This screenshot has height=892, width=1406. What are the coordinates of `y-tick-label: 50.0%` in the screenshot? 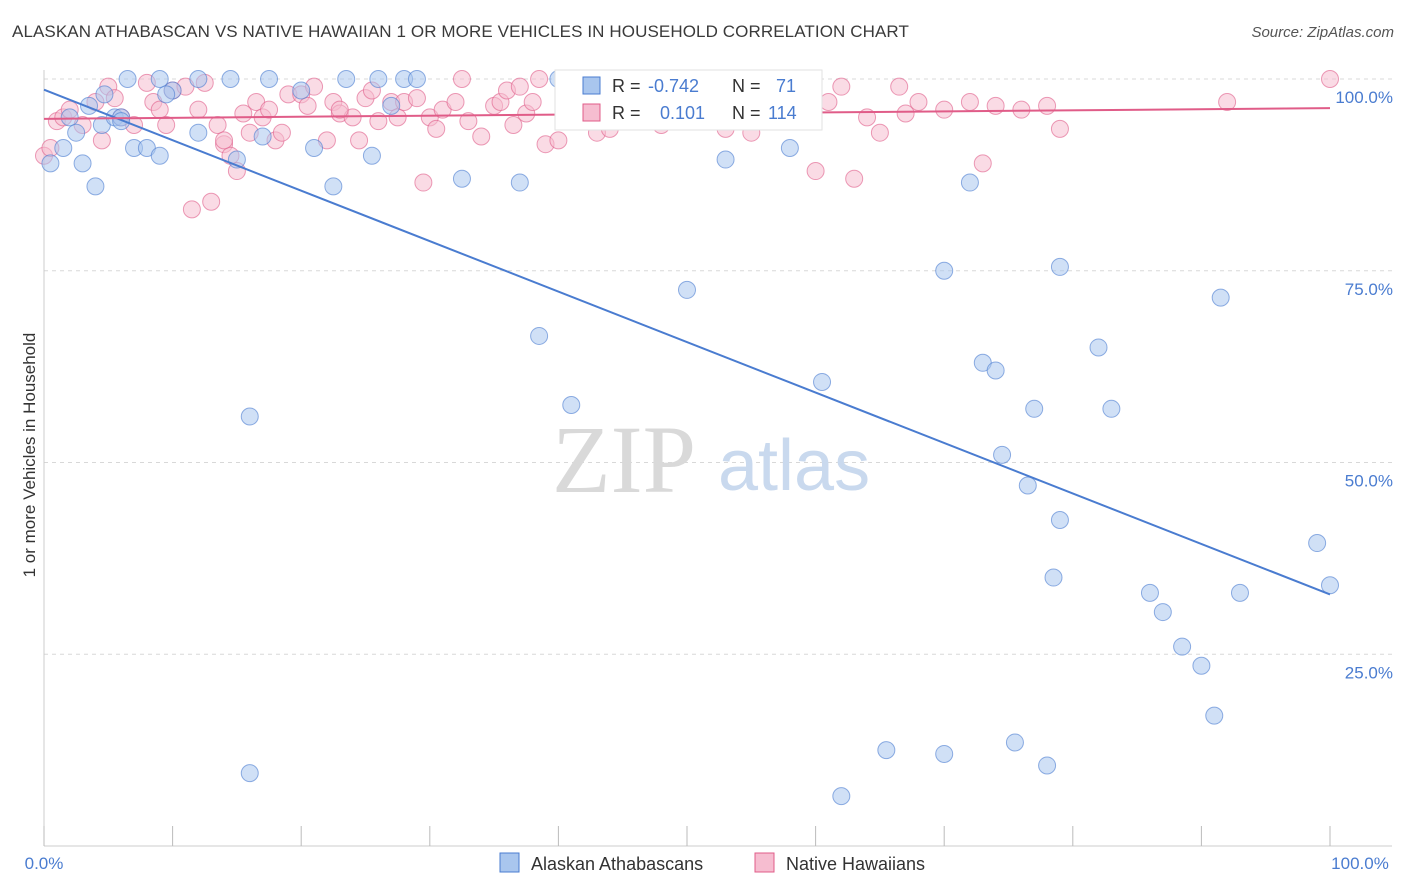 It's located at (1369, 481).